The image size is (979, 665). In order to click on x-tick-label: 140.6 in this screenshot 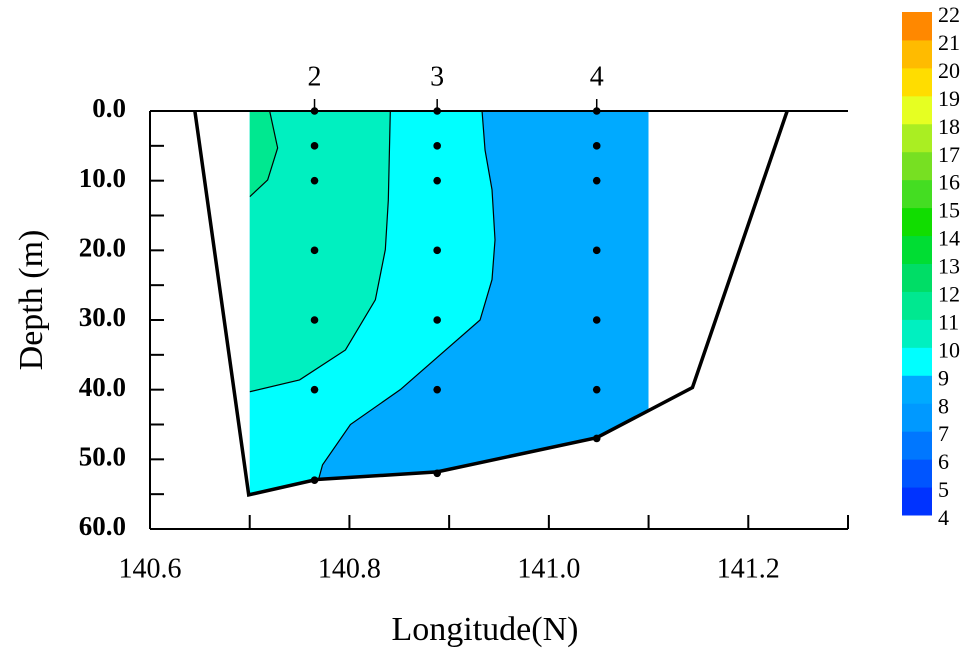, I will do `click(150, 568)`.